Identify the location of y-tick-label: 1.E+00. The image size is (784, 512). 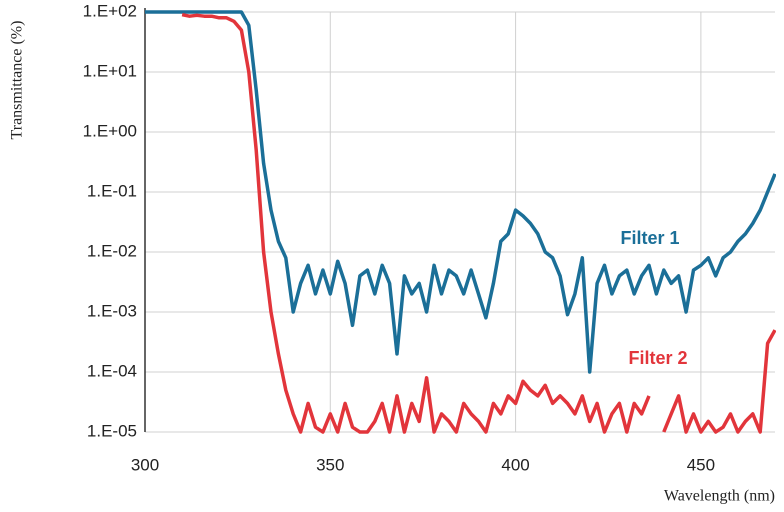
(110, 130).